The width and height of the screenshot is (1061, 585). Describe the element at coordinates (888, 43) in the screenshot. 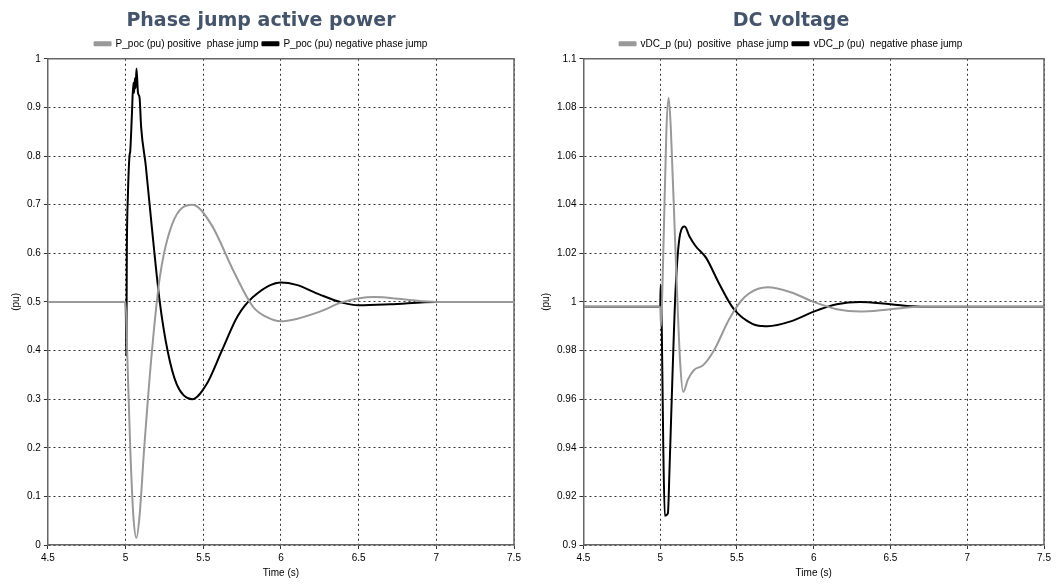

I see `legend-label: vDC_p (pu) negative phase jump` at that location.